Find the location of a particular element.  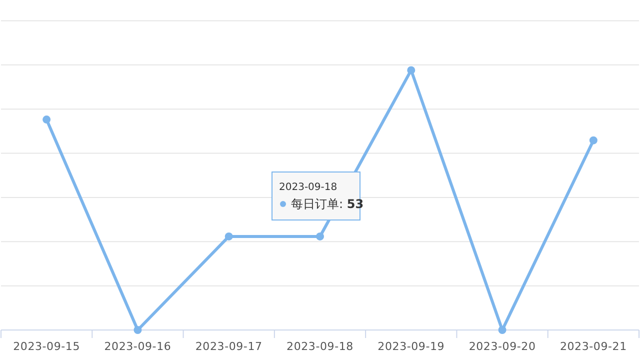

x-tick-label: 2023-09-17 is located at coordinates (228, 346).